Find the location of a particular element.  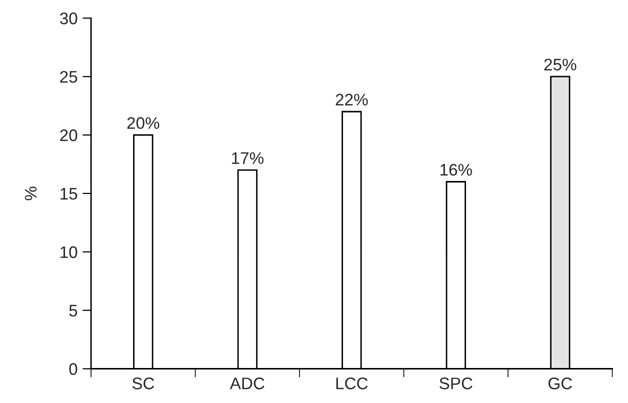

data-label: 17% is located at coordinates (248, 158).